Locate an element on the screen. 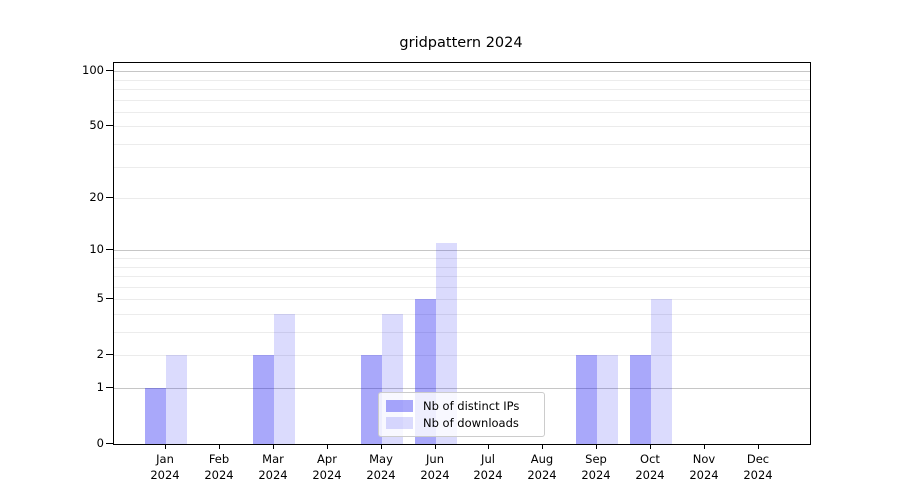 The image size is (900, 500). y-tick-label: 10 is located at coordinates (96, 249).